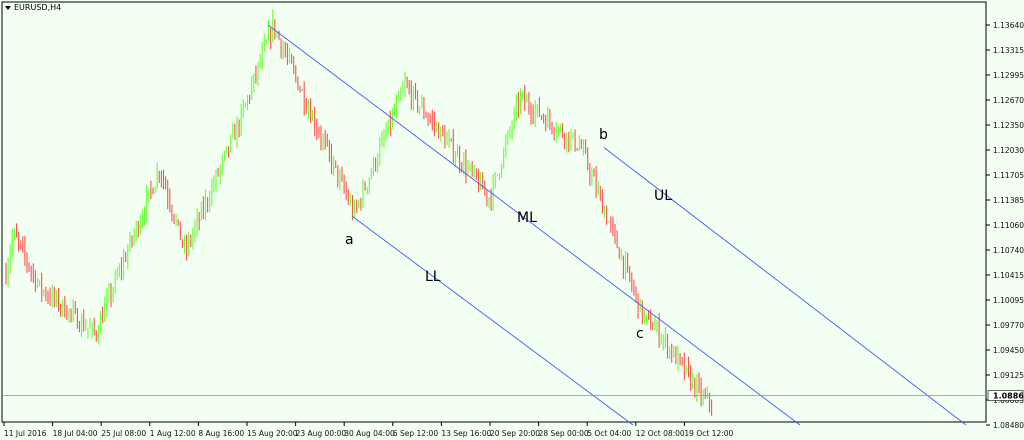 The width and height of the screenshot is (1024, 440). Describe the element at coordinates (1008, 100) in the screenshot. I see `y-tick-label: 1.12670` at that location.